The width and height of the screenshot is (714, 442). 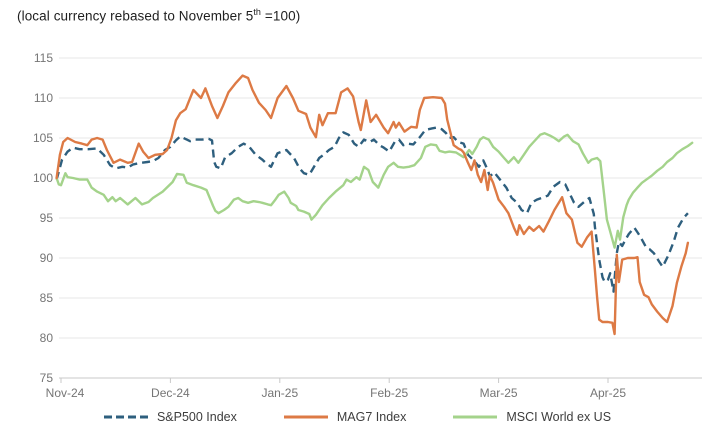 I want to click on x-axis: Nov-24 Dec-24 Jan-25 Feb-25 Mar-25 Apr-25, so click(x=336, y=389).